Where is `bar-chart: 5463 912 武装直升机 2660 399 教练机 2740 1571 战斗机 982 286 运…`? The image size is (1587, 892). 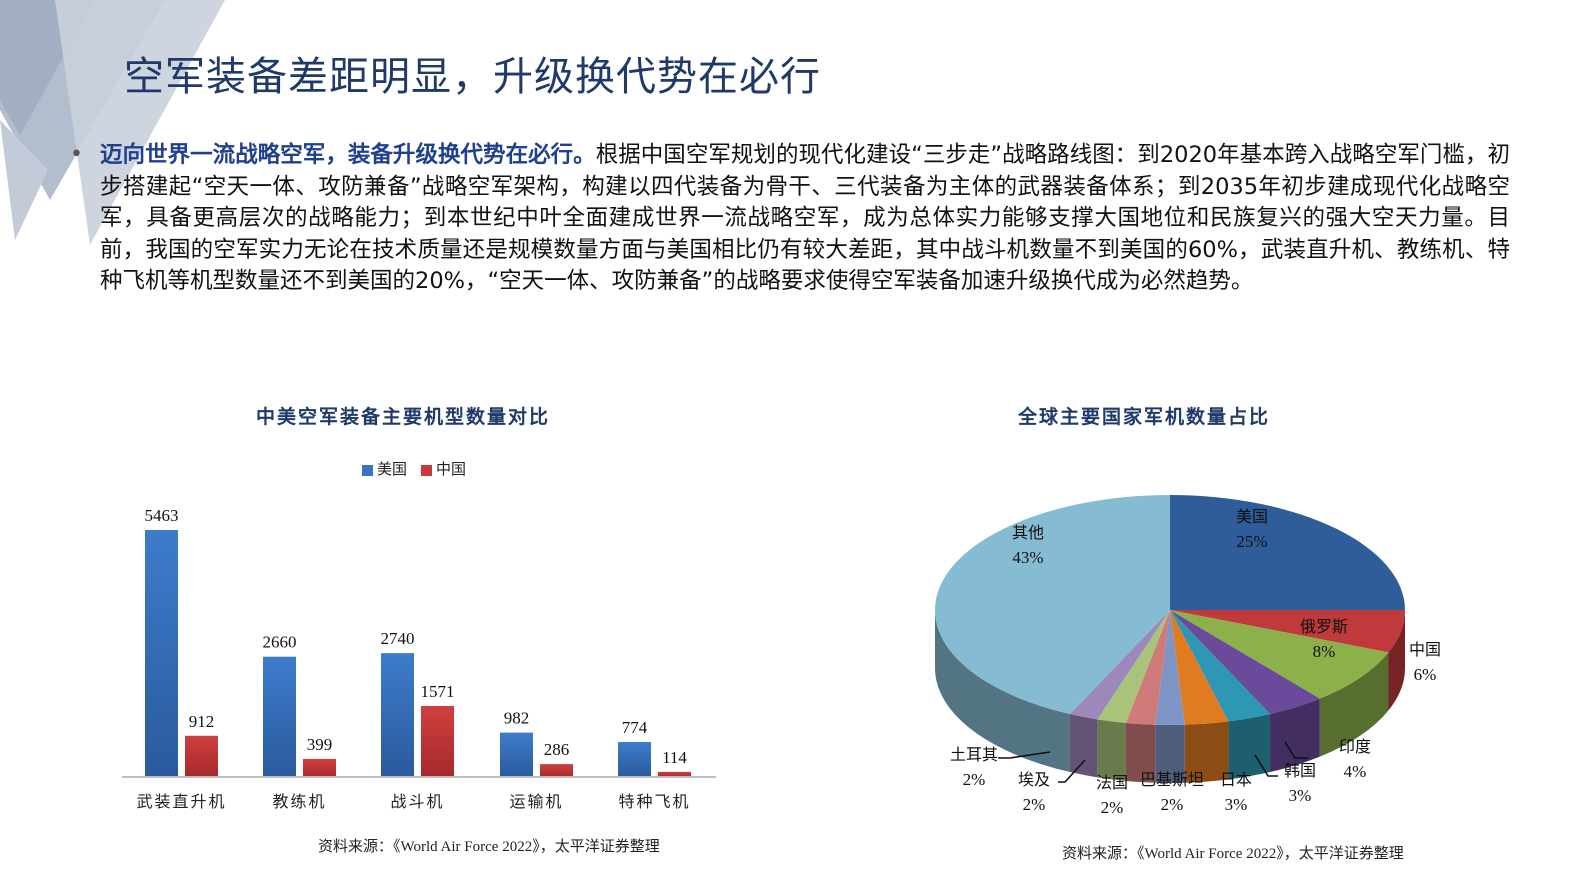
bar-chart: 5463 912 武装直升机 2660 399 教练机 2740 1571 战斗机 982 286 运… is located at coordinates (419, 658).